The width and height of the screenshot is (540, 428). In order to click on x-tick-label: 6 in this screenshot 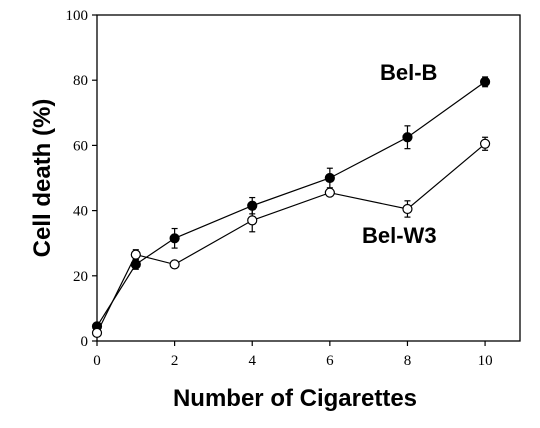, I will do `click(330, 361)`.